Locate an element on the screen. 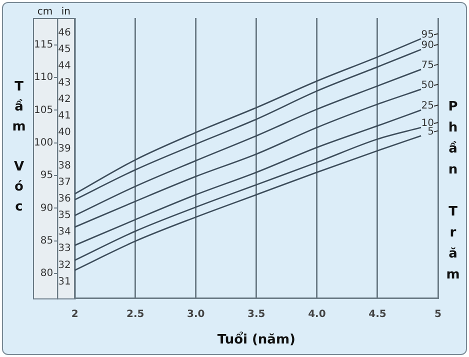  x-tick-label: 4.5 is located at coordinates (377, 314).